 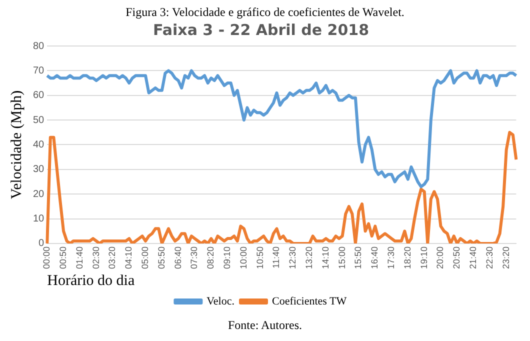 What do you see at coordinates (261, 29) in the screenshot?
I see `chart-title: Faixa 3 - 22 Abril de 2018` at bounding box center [261, 29].